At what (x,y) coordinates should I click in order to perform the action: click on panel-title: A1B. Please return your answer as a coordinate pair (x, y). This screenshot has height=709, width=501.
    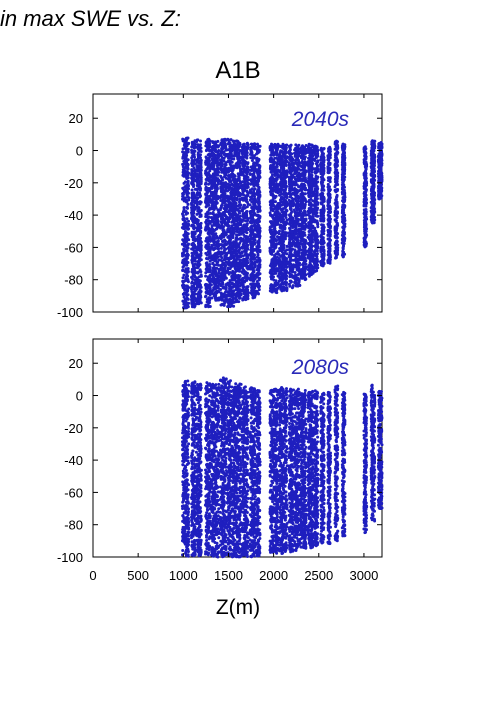
    Looking at the image, I should click on (238, 70).